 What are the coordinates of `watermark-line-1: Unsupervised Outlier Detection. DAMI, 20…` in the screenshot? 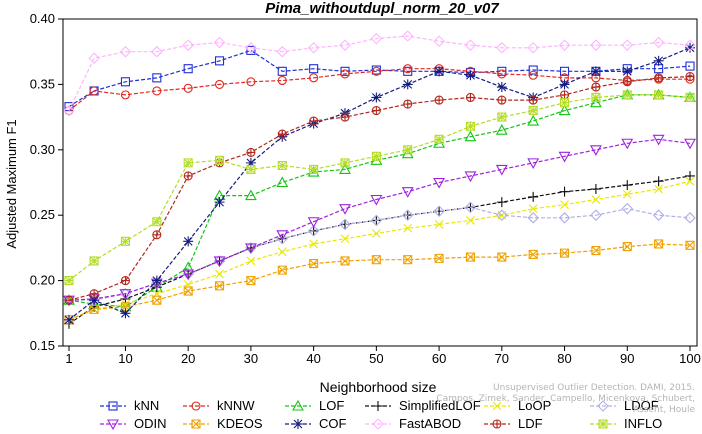 It's located at (594, 388).